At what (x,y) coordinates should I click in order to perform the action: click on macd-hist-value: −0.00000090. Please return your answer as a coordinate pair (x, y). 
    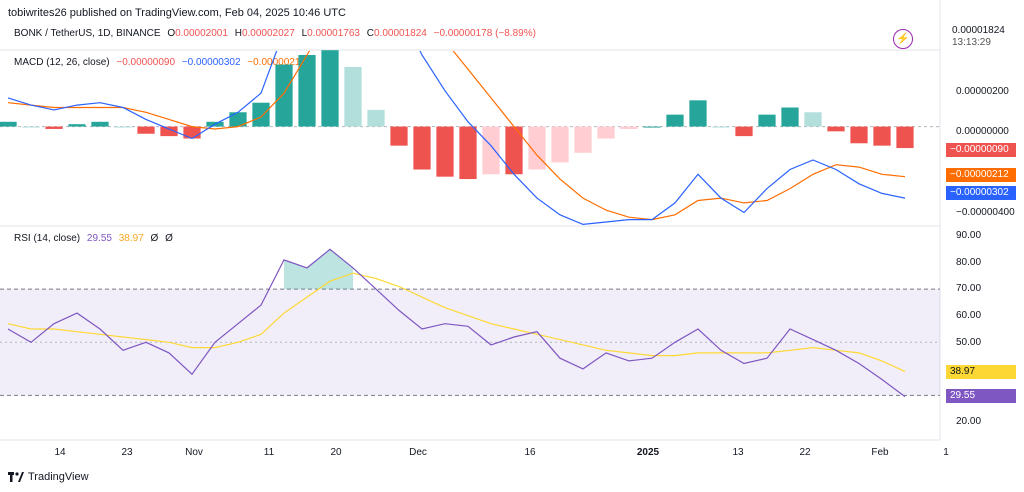
    Looking at the image, I should click on (146, 62).